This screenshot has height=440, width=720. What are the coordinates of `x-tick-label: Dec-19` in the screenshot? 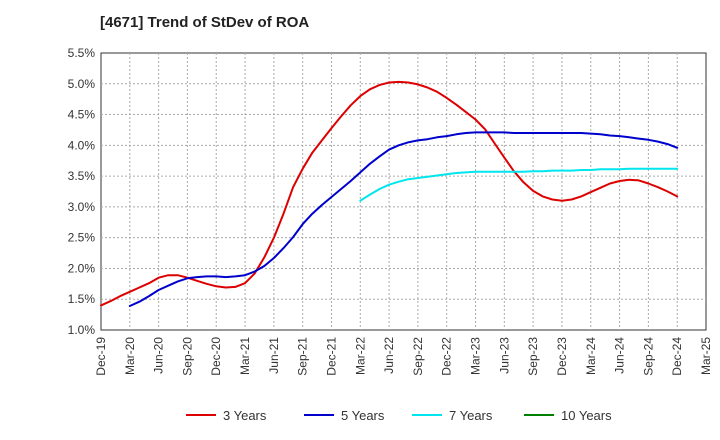 It's located at (101, 356).